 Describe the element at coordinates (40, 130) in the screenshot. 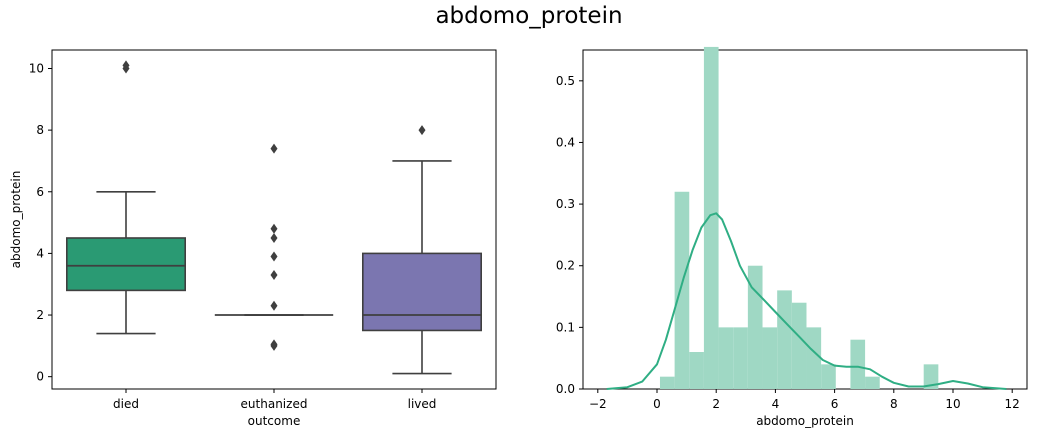

I see `y-tick-label: 8` at that location.